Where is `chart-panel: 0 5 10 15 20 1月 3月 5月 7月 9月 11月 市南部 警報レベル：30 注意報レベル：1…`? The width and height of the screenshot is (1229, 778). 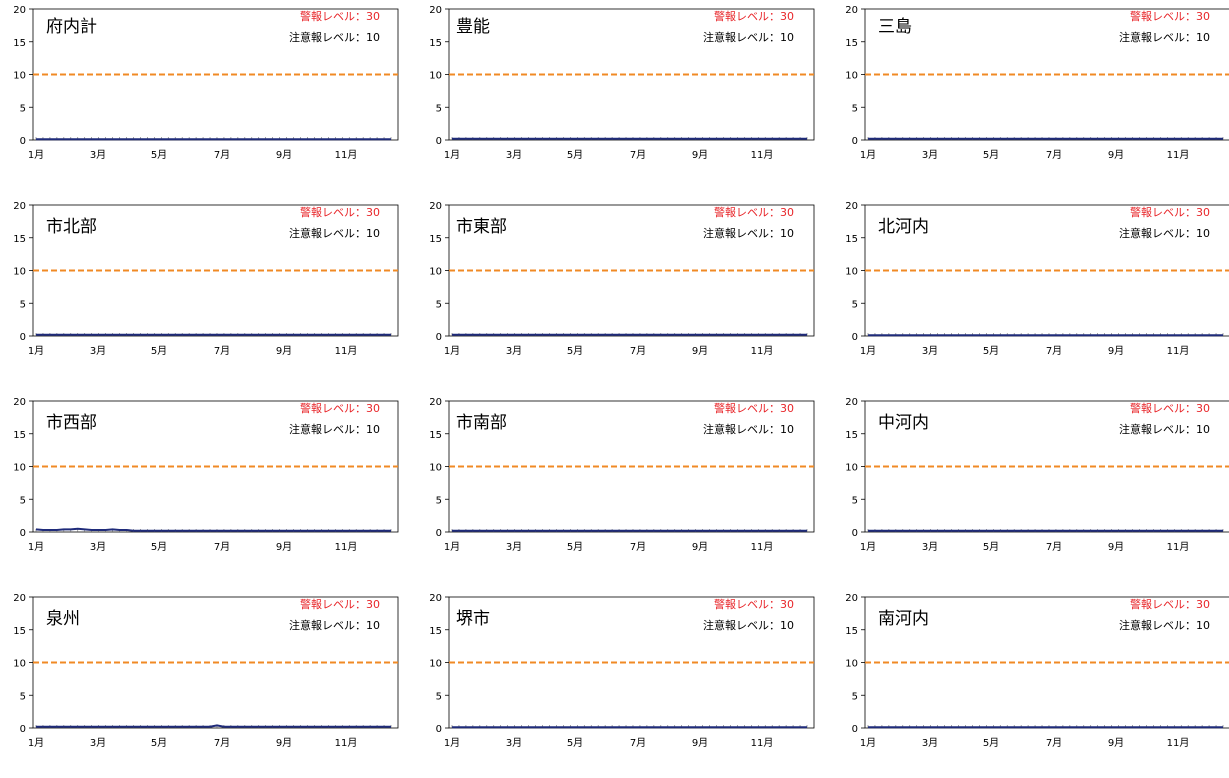 chart-panel: 0 5 10 15 20 1月 3月 5月 7月 9月 11月 市南部 警報レベル：30 注意報レベル：1… is located at coordinates (616, 487).